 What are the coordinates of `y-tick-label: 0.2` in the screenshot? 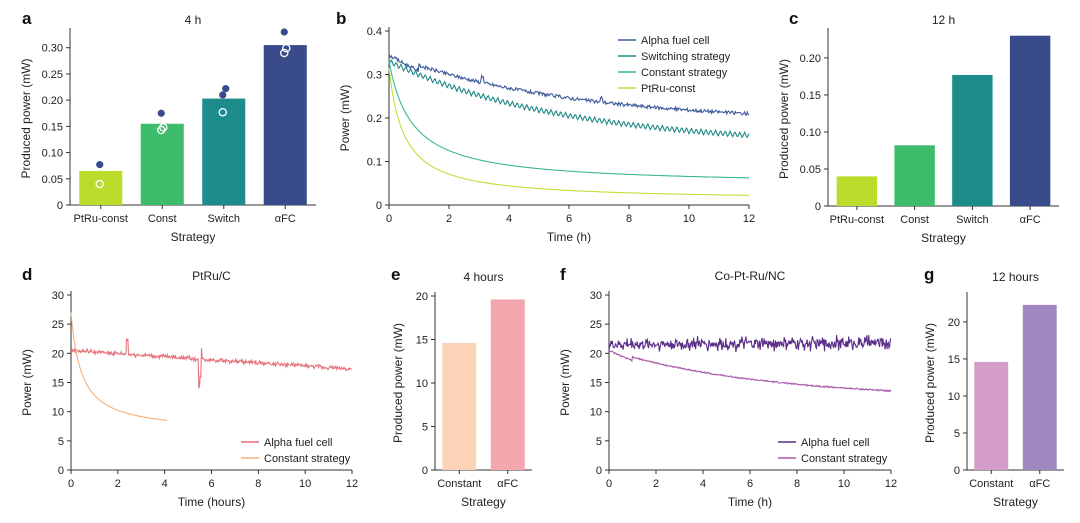 It's located at (374, 119).